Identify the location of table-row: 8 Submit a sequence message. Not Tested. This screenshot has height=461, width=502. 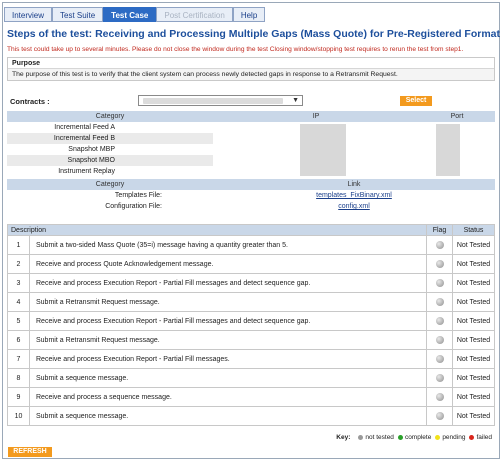
(251, 378).